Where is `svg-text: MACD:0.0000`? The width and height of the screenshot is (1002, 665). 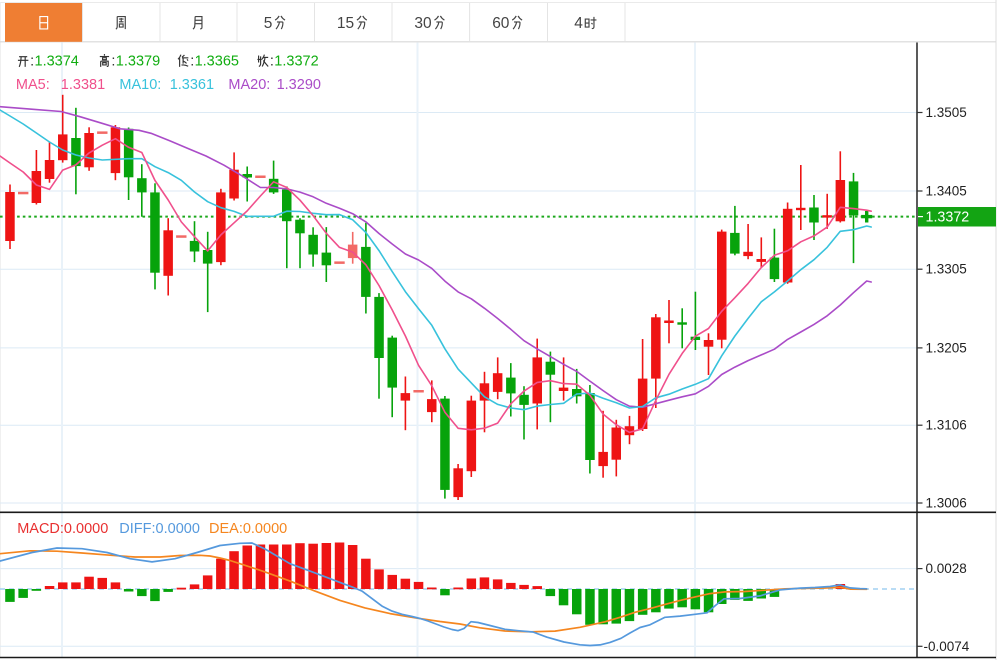
svg-text: MACD:0.0000 is located at coordinates (62, 529).